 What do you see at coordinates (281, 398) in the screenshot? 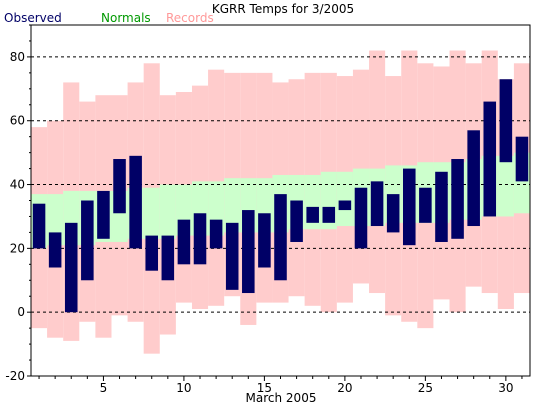
I see `x-axis-label: March 2005` at bounding box center [281, 398].